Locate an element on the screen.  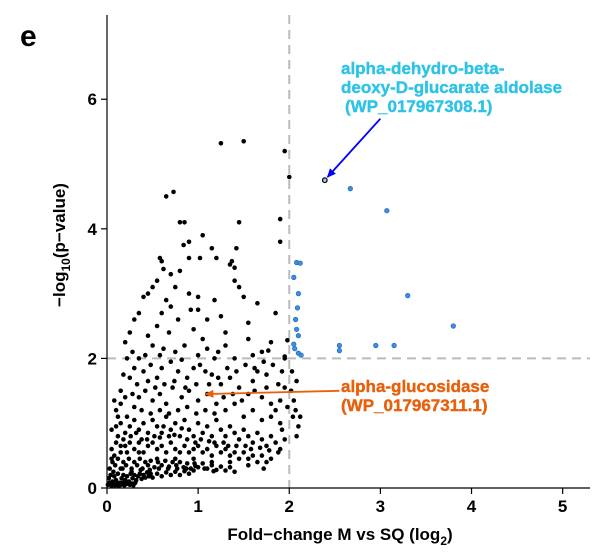
x-axis-title: Fold−change M vs SQ (log2) is located at coordinates (339, 536).